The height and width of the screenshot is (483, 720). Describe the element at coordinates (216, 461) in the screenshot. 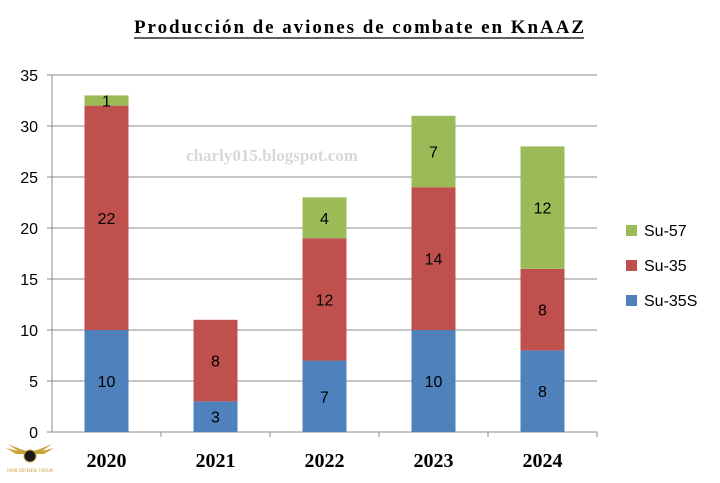

I see `x-tick-label: 2021` at that location.